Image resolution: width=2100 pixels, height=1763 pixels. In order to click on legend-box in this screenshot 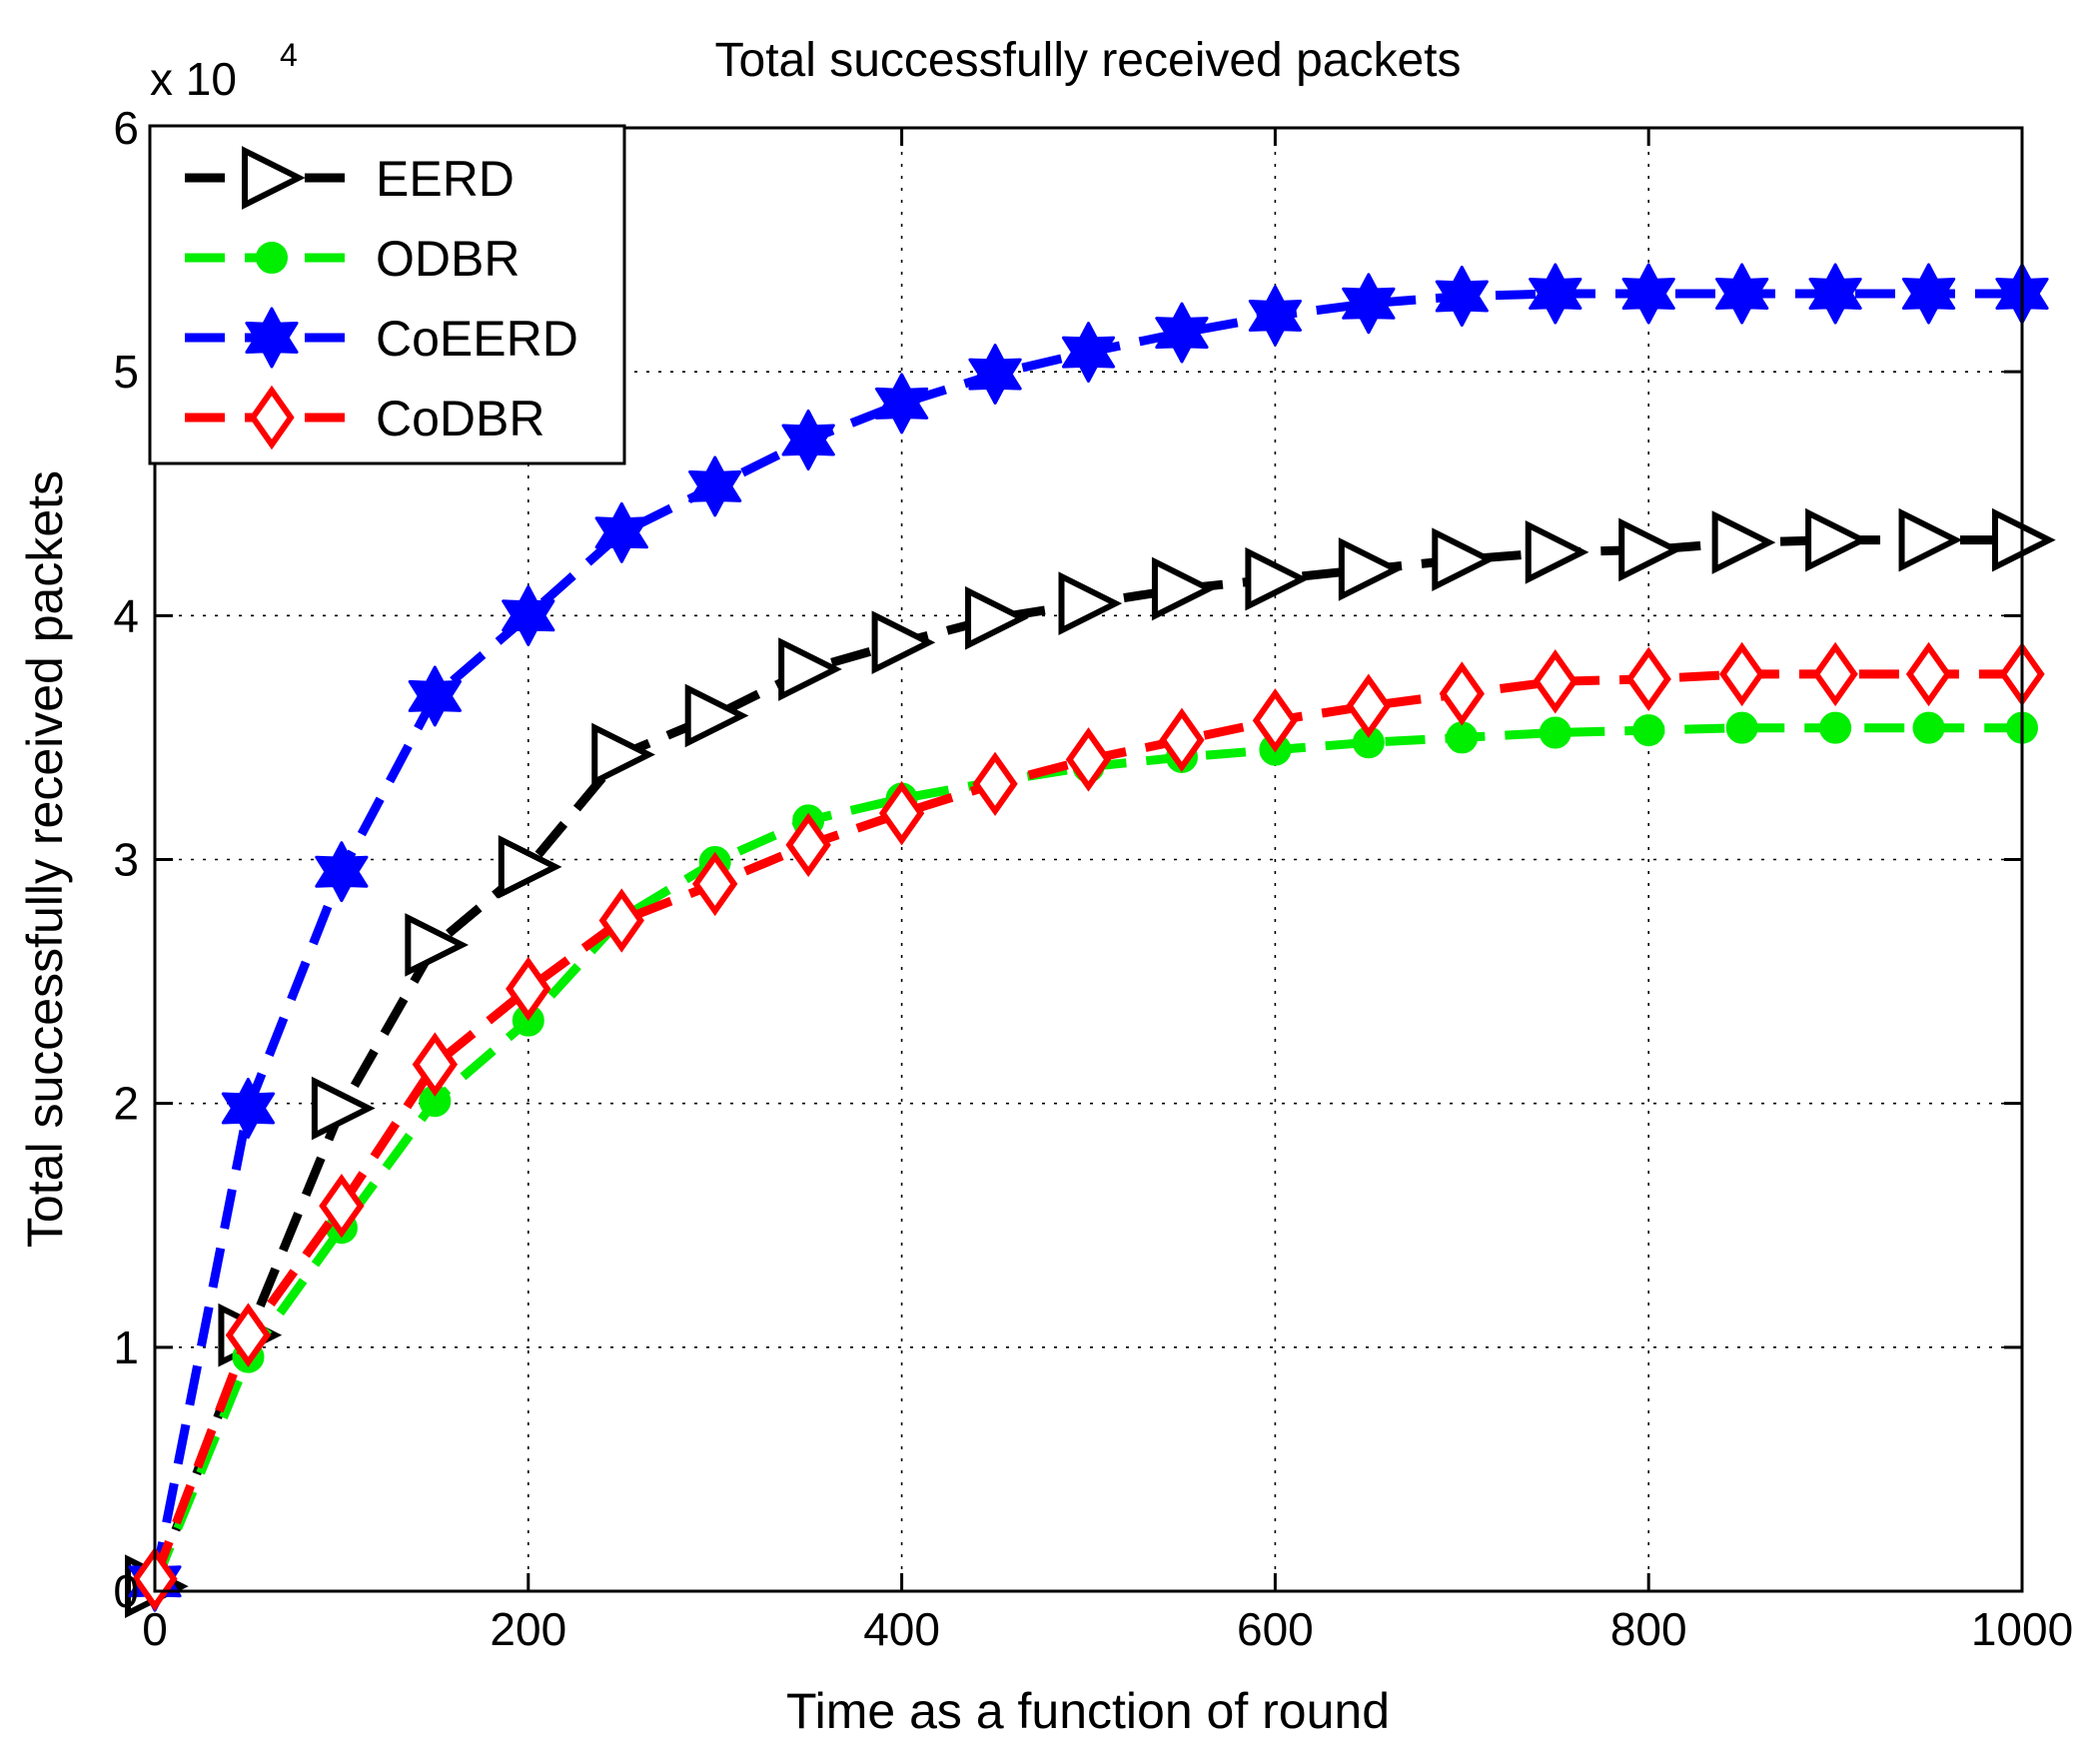, I will do `click(387, 294)`.